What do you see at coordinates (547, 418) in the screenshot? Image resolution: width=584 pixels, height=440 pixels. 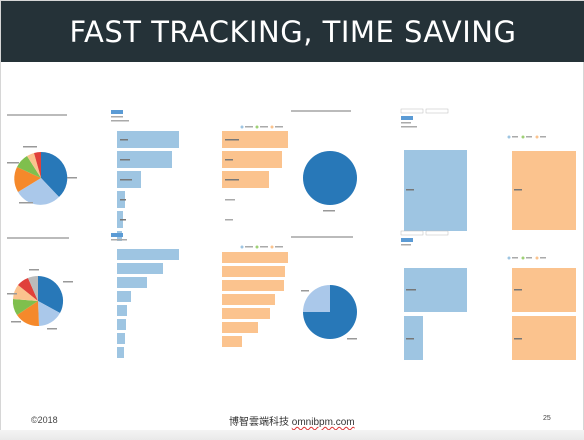 I see `footer-page-number: 25` at bounding box center [547, 418].